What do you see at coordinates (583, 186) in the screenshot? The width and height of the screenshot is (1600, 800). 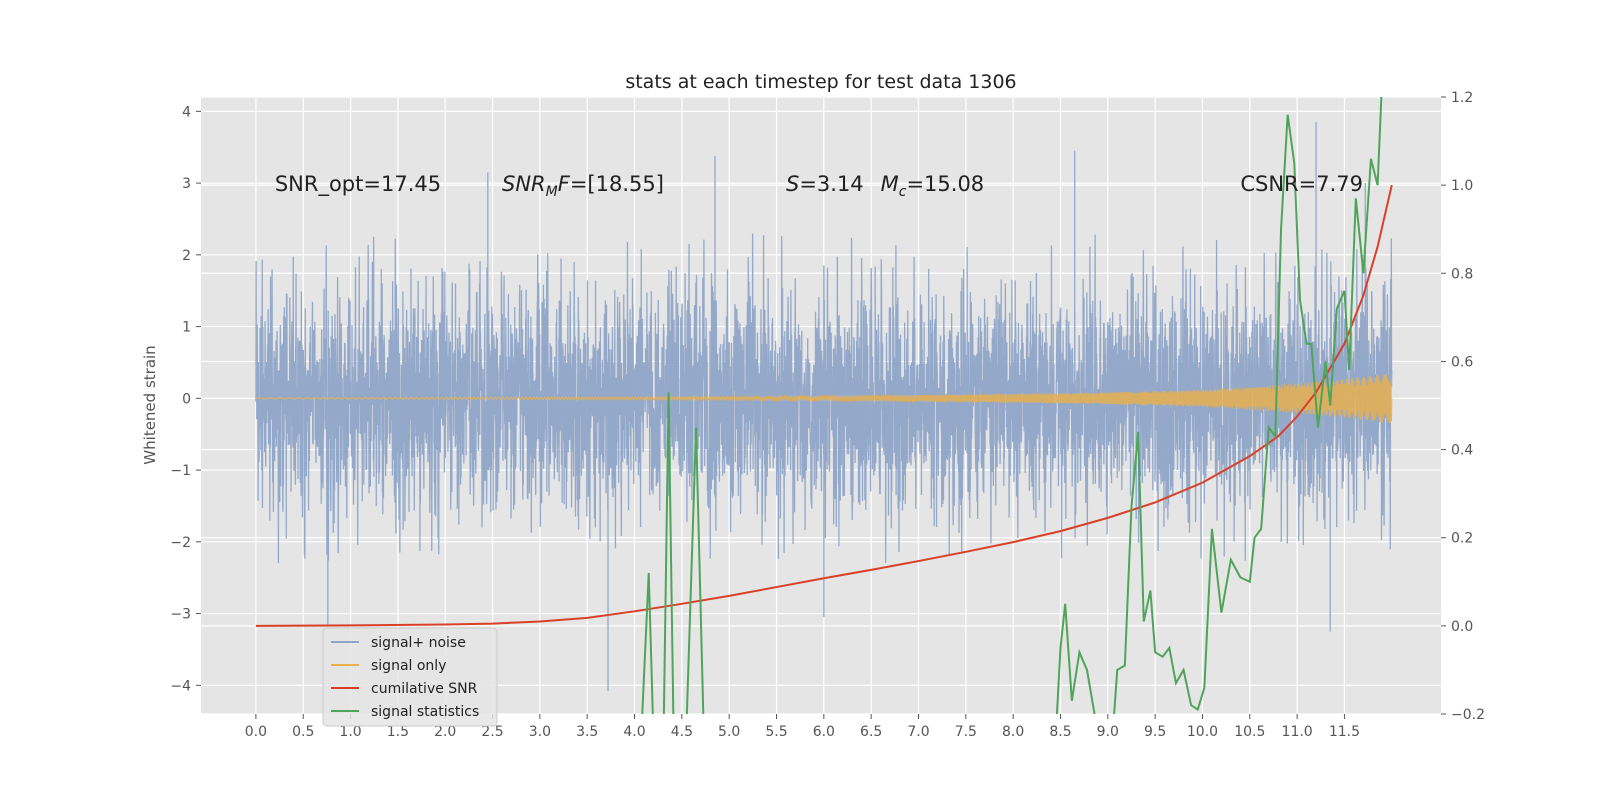 I see `annotation: SNRMF=[18.55]` at bounding box center [583, 186].